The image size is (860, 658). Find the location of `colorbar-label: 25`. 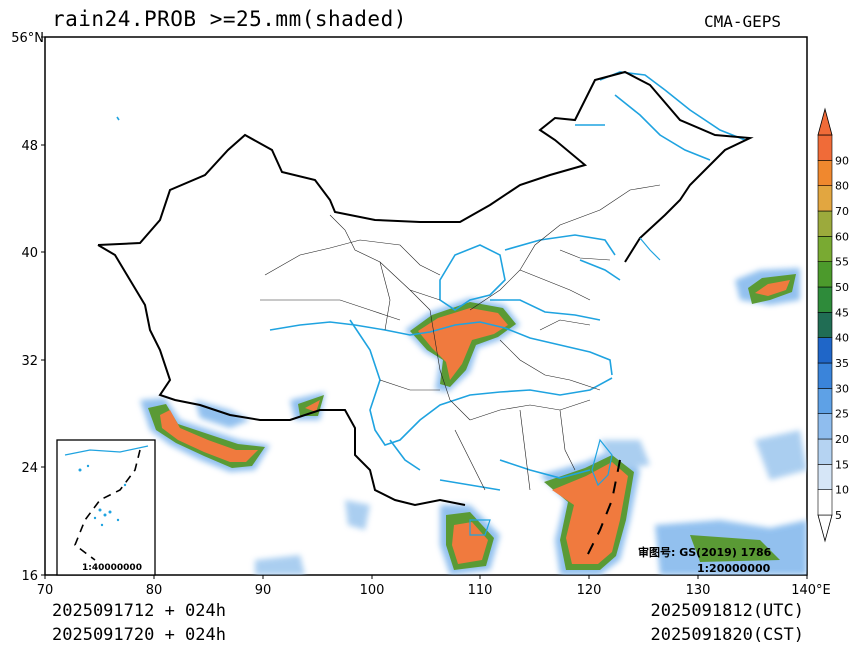

colorbar-label: 25 is located at coordinates (842, 414).